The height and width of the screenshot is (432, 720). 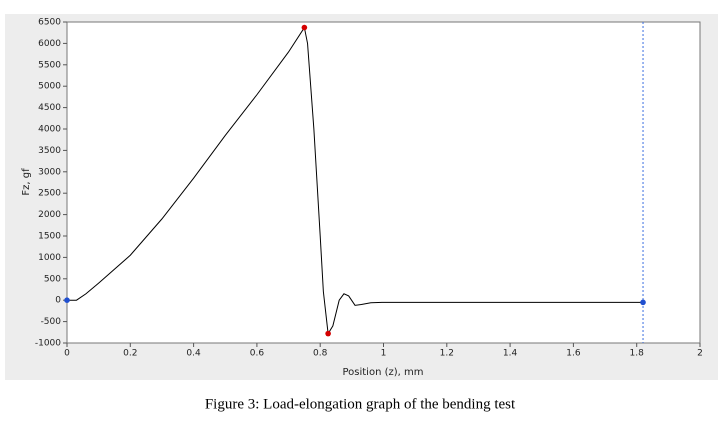 I want to click on x-tick-label: 0.6, so click(x=257, y=354).